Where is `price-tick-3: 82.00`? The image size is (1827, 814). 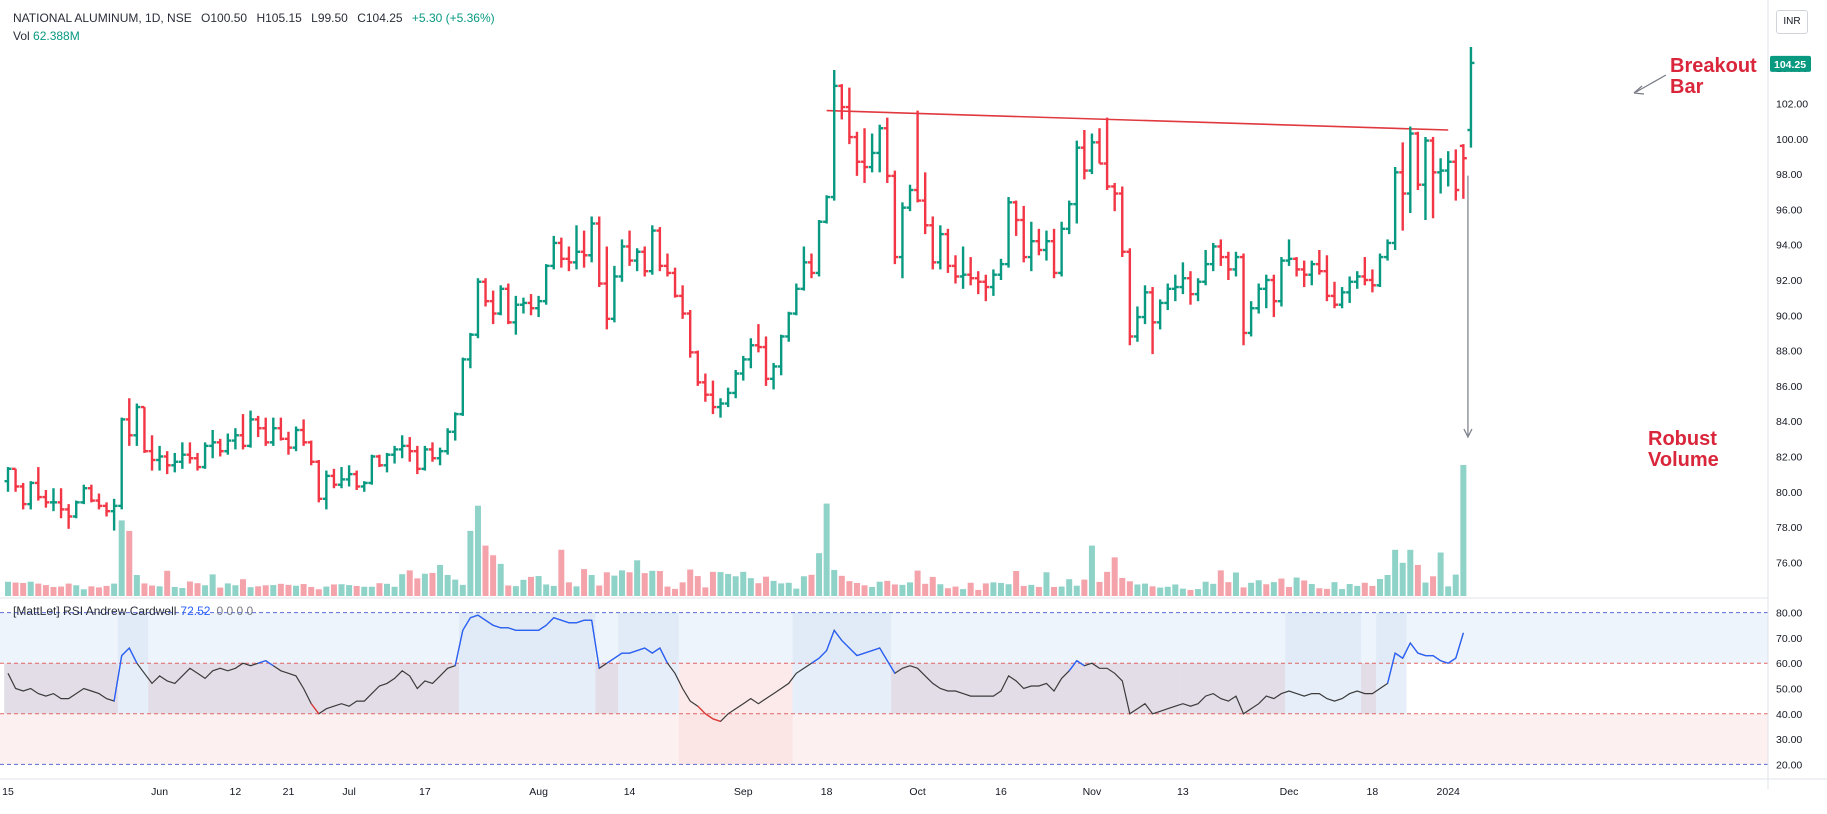 price-tick-3: 82.00 is located at coordinates (1789, 457).